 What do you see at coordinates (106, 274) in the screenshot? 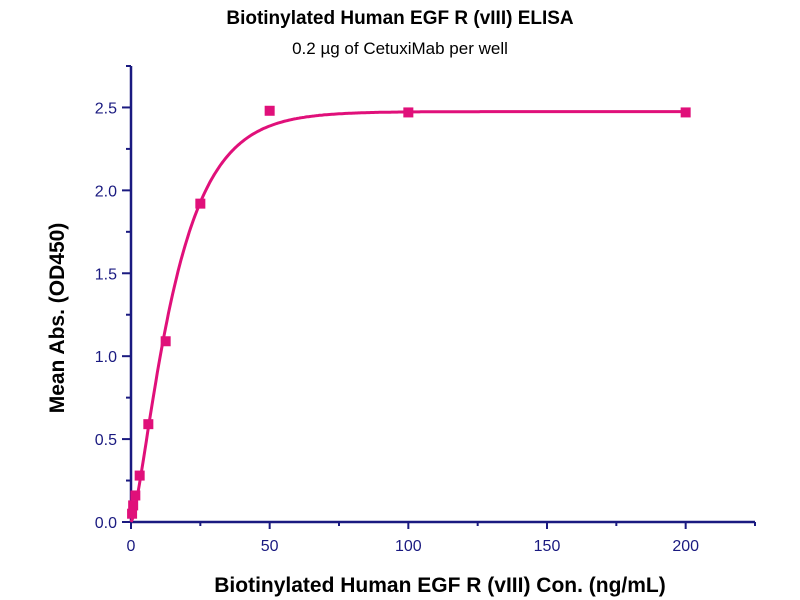
I see `y-tick-label: 1.5` at bounding box center [106, 274].